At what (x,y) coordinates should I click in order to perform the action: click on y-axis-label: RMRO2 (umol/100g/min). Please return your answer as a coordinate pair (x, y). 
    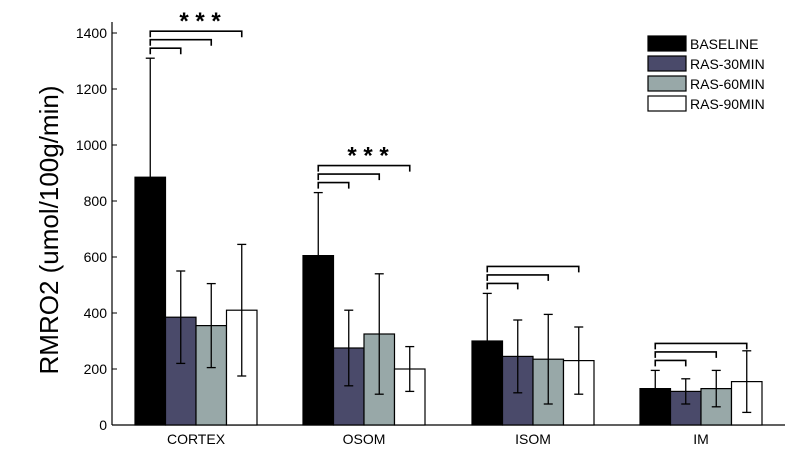
    Looking at the image, I should click on (49, 230).